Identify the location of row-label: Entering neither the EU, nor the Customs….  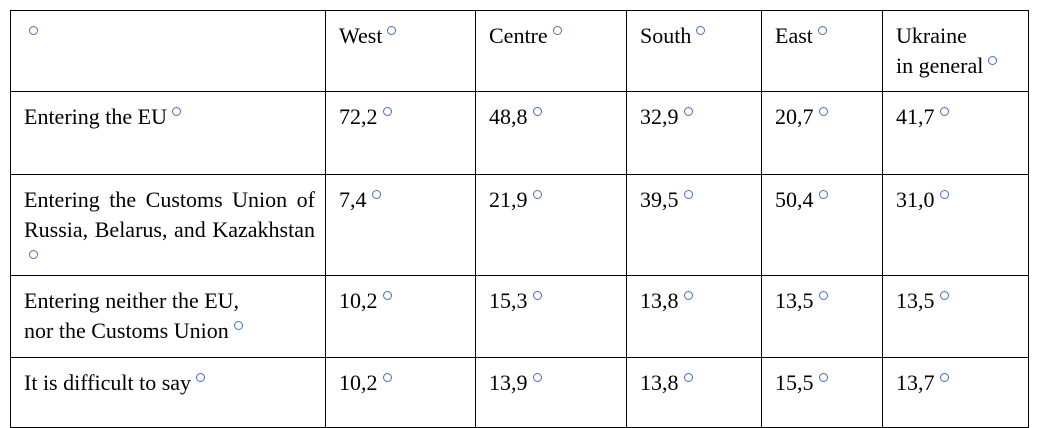
(132, 315).